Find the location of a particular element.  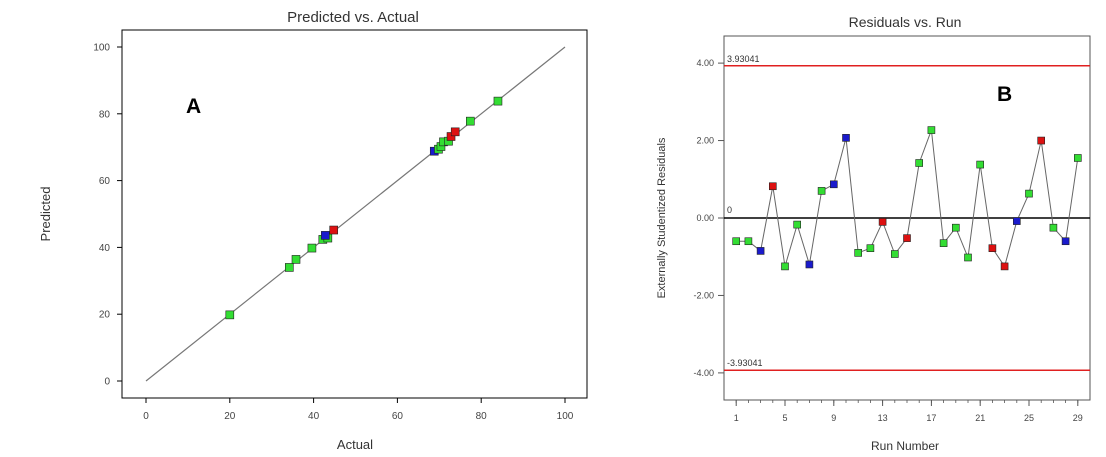

chart-b-x-tick-label: 9 is located at coordinates (833, 418).